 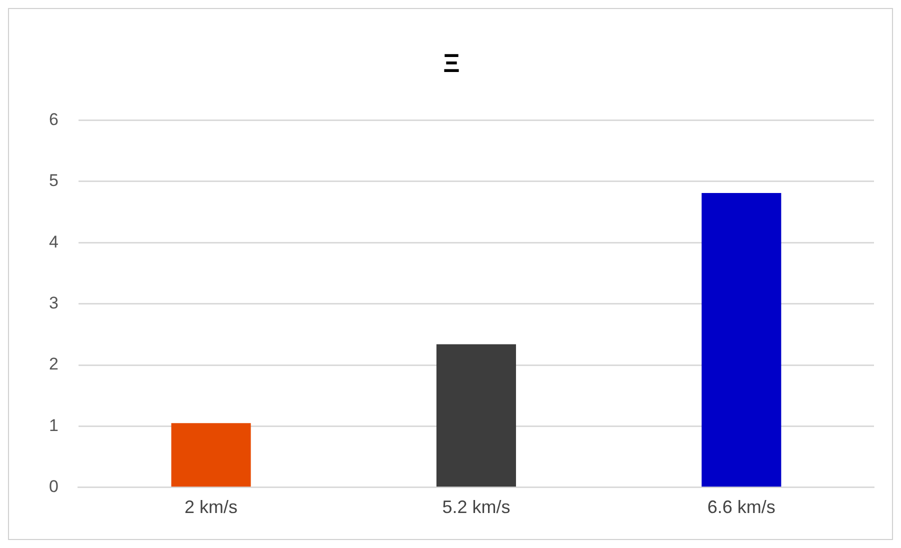 I want to click on y-tick-label: 2, so click(x=53, y=364).